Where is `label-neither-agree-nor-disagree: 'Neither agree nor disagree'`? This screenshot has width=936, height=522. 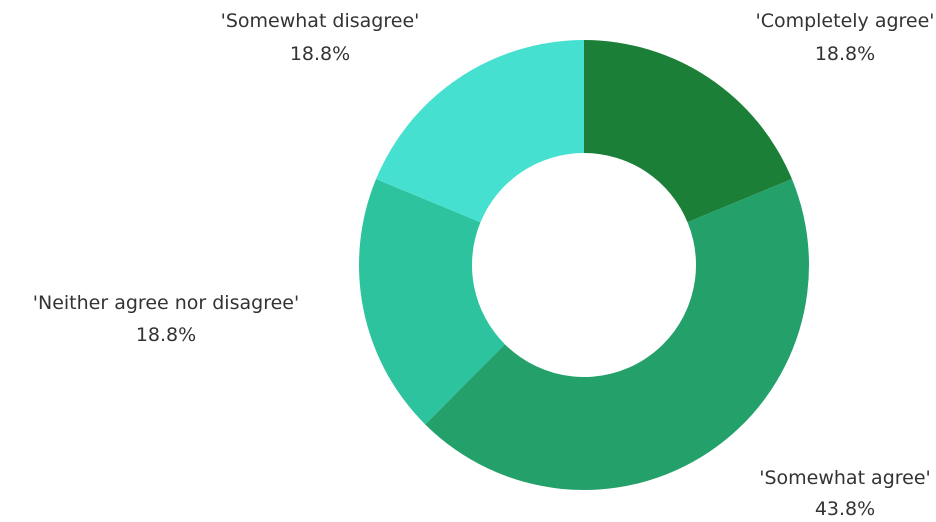 label-neither-agree-nor-disagree: 'Neither agree nor disagree' is located at coordinates (166, 303).